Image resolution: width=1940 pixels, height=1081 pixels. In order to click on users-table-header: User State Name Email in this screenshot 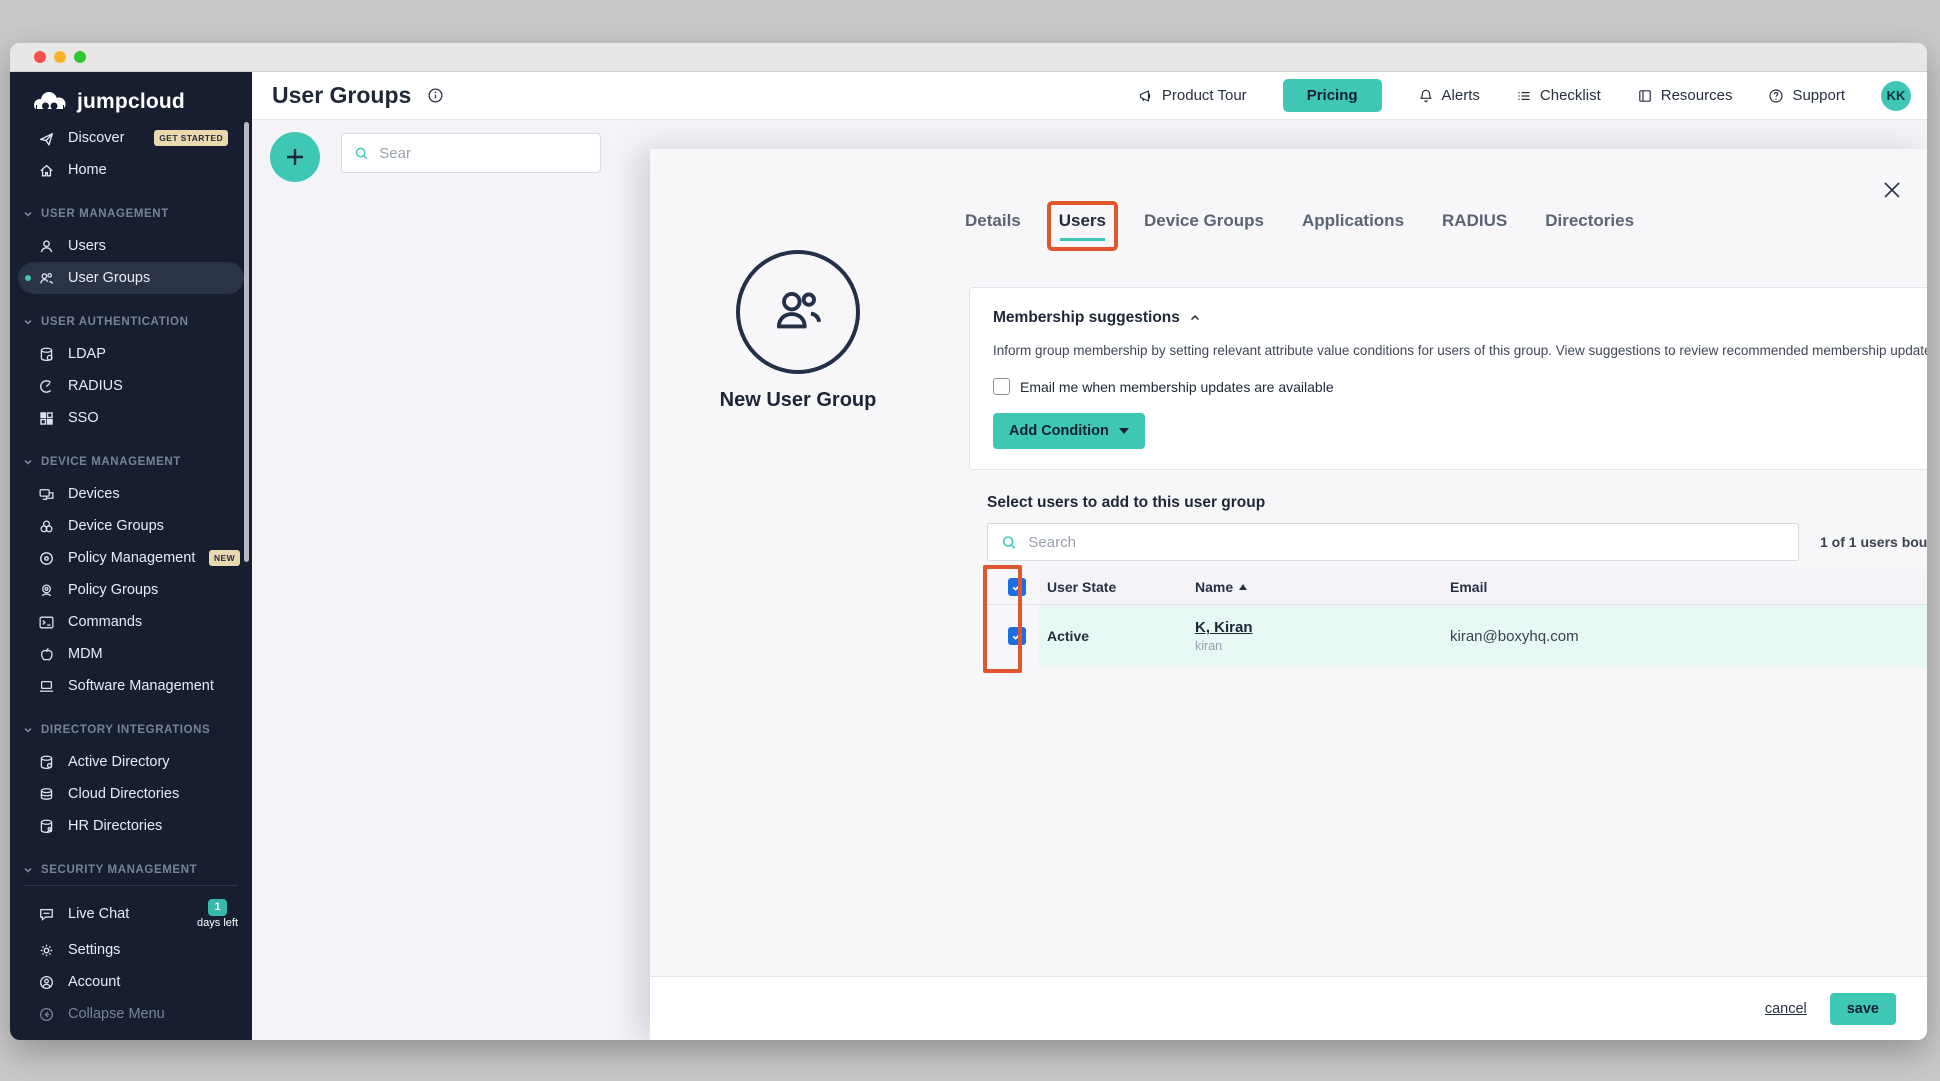, I will do `click(1457, 587)`.